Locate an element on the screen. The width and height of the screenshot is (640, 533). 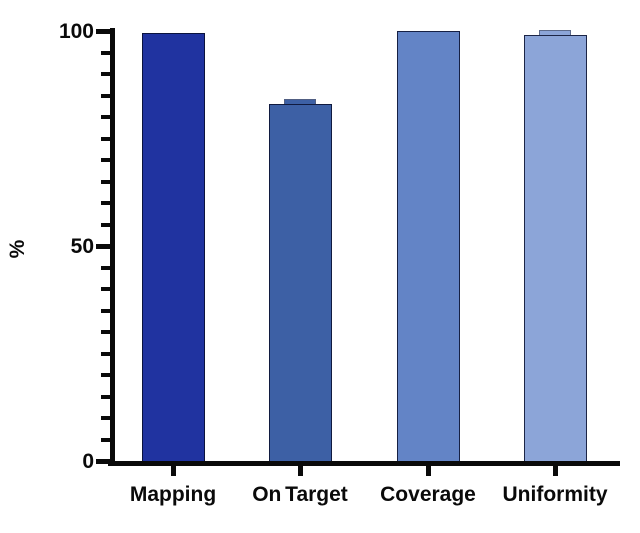
category-label: Coverage is located at coordinates (428, 494).